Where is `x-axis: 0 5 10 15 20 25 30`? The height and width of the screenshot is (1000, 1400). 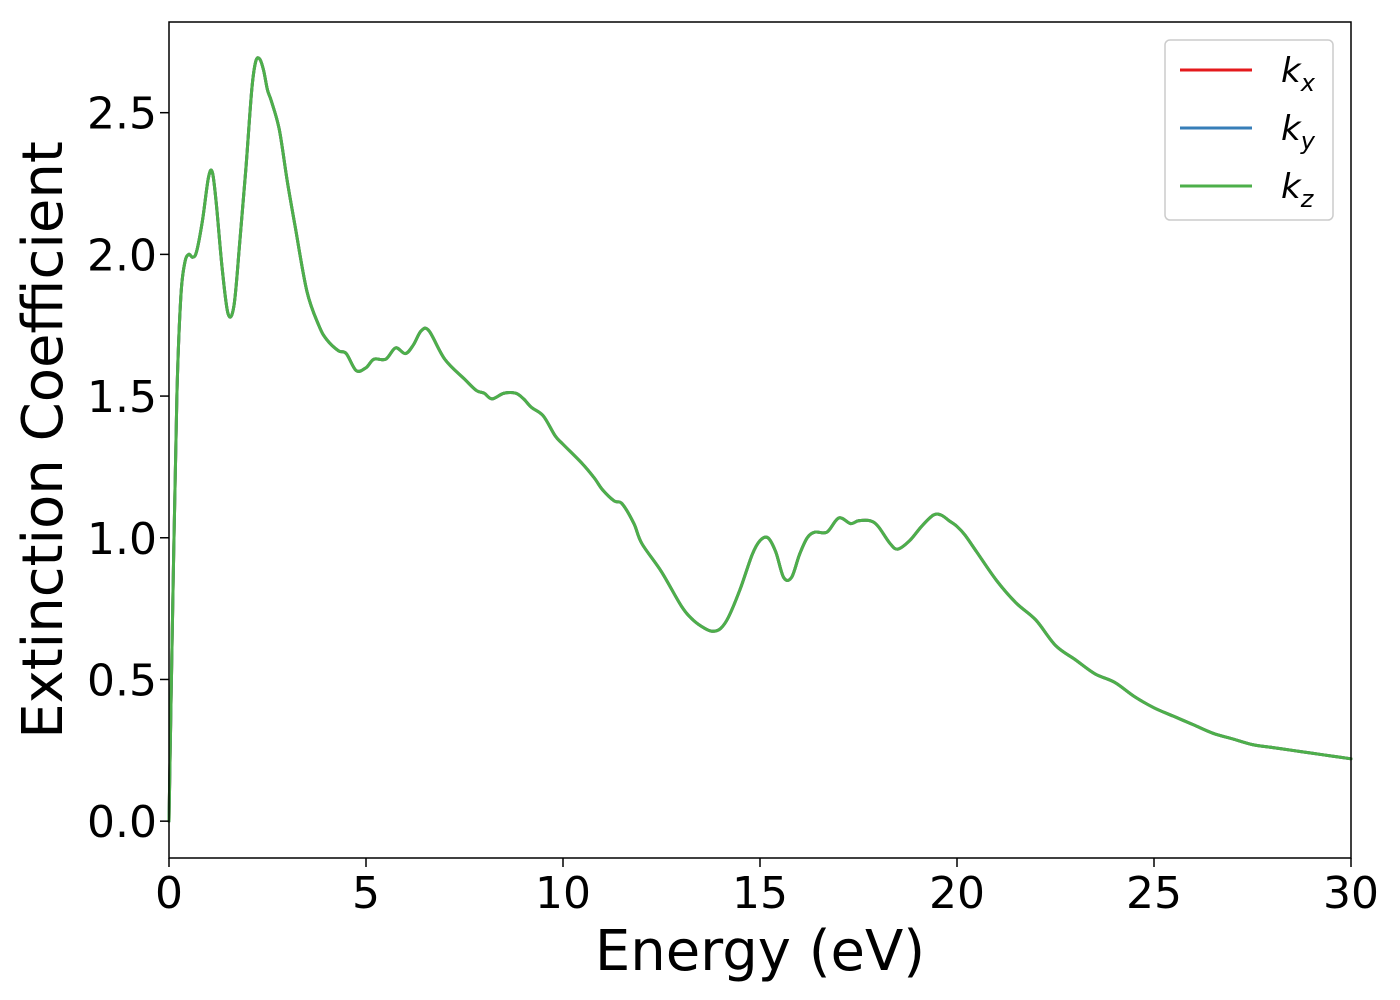
x-axis: 0 5 10 15 20 25 30 is located at coordinates (767, 888).